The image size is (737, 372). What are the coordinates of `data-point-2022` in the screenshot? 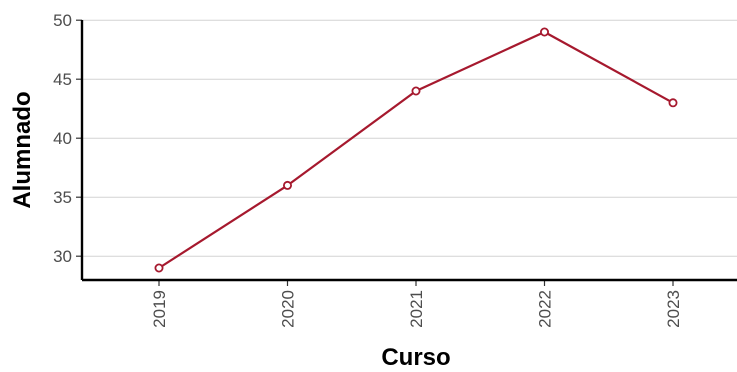 It's located at (545, 32).